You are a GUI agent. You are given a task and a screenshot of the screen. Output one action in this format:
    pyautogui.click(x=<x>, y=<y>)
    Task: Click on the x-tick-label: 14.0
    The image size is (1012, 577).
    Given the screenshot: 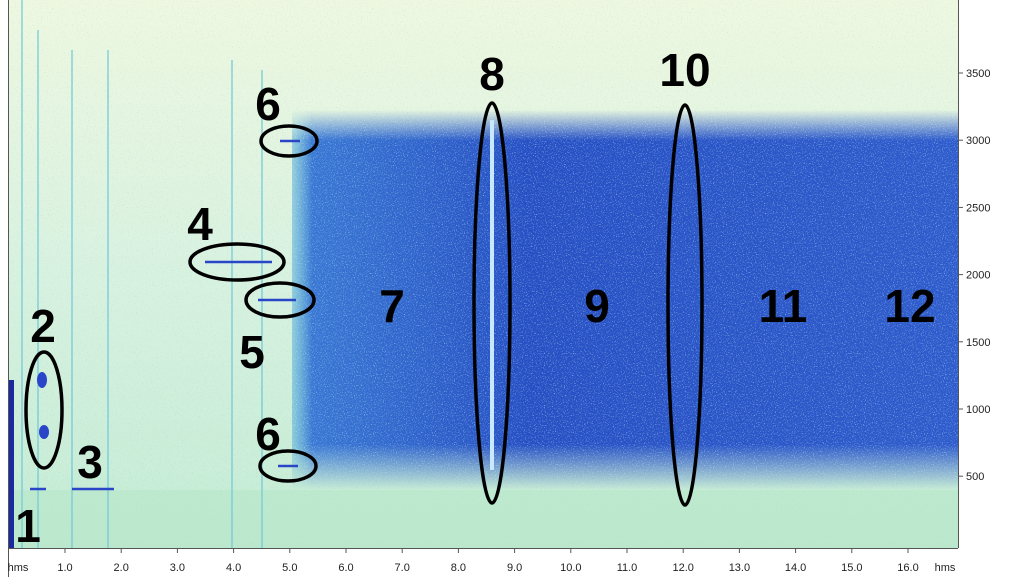 What is the action you would take?
    pyautogui.click(x=795, y=568)
    